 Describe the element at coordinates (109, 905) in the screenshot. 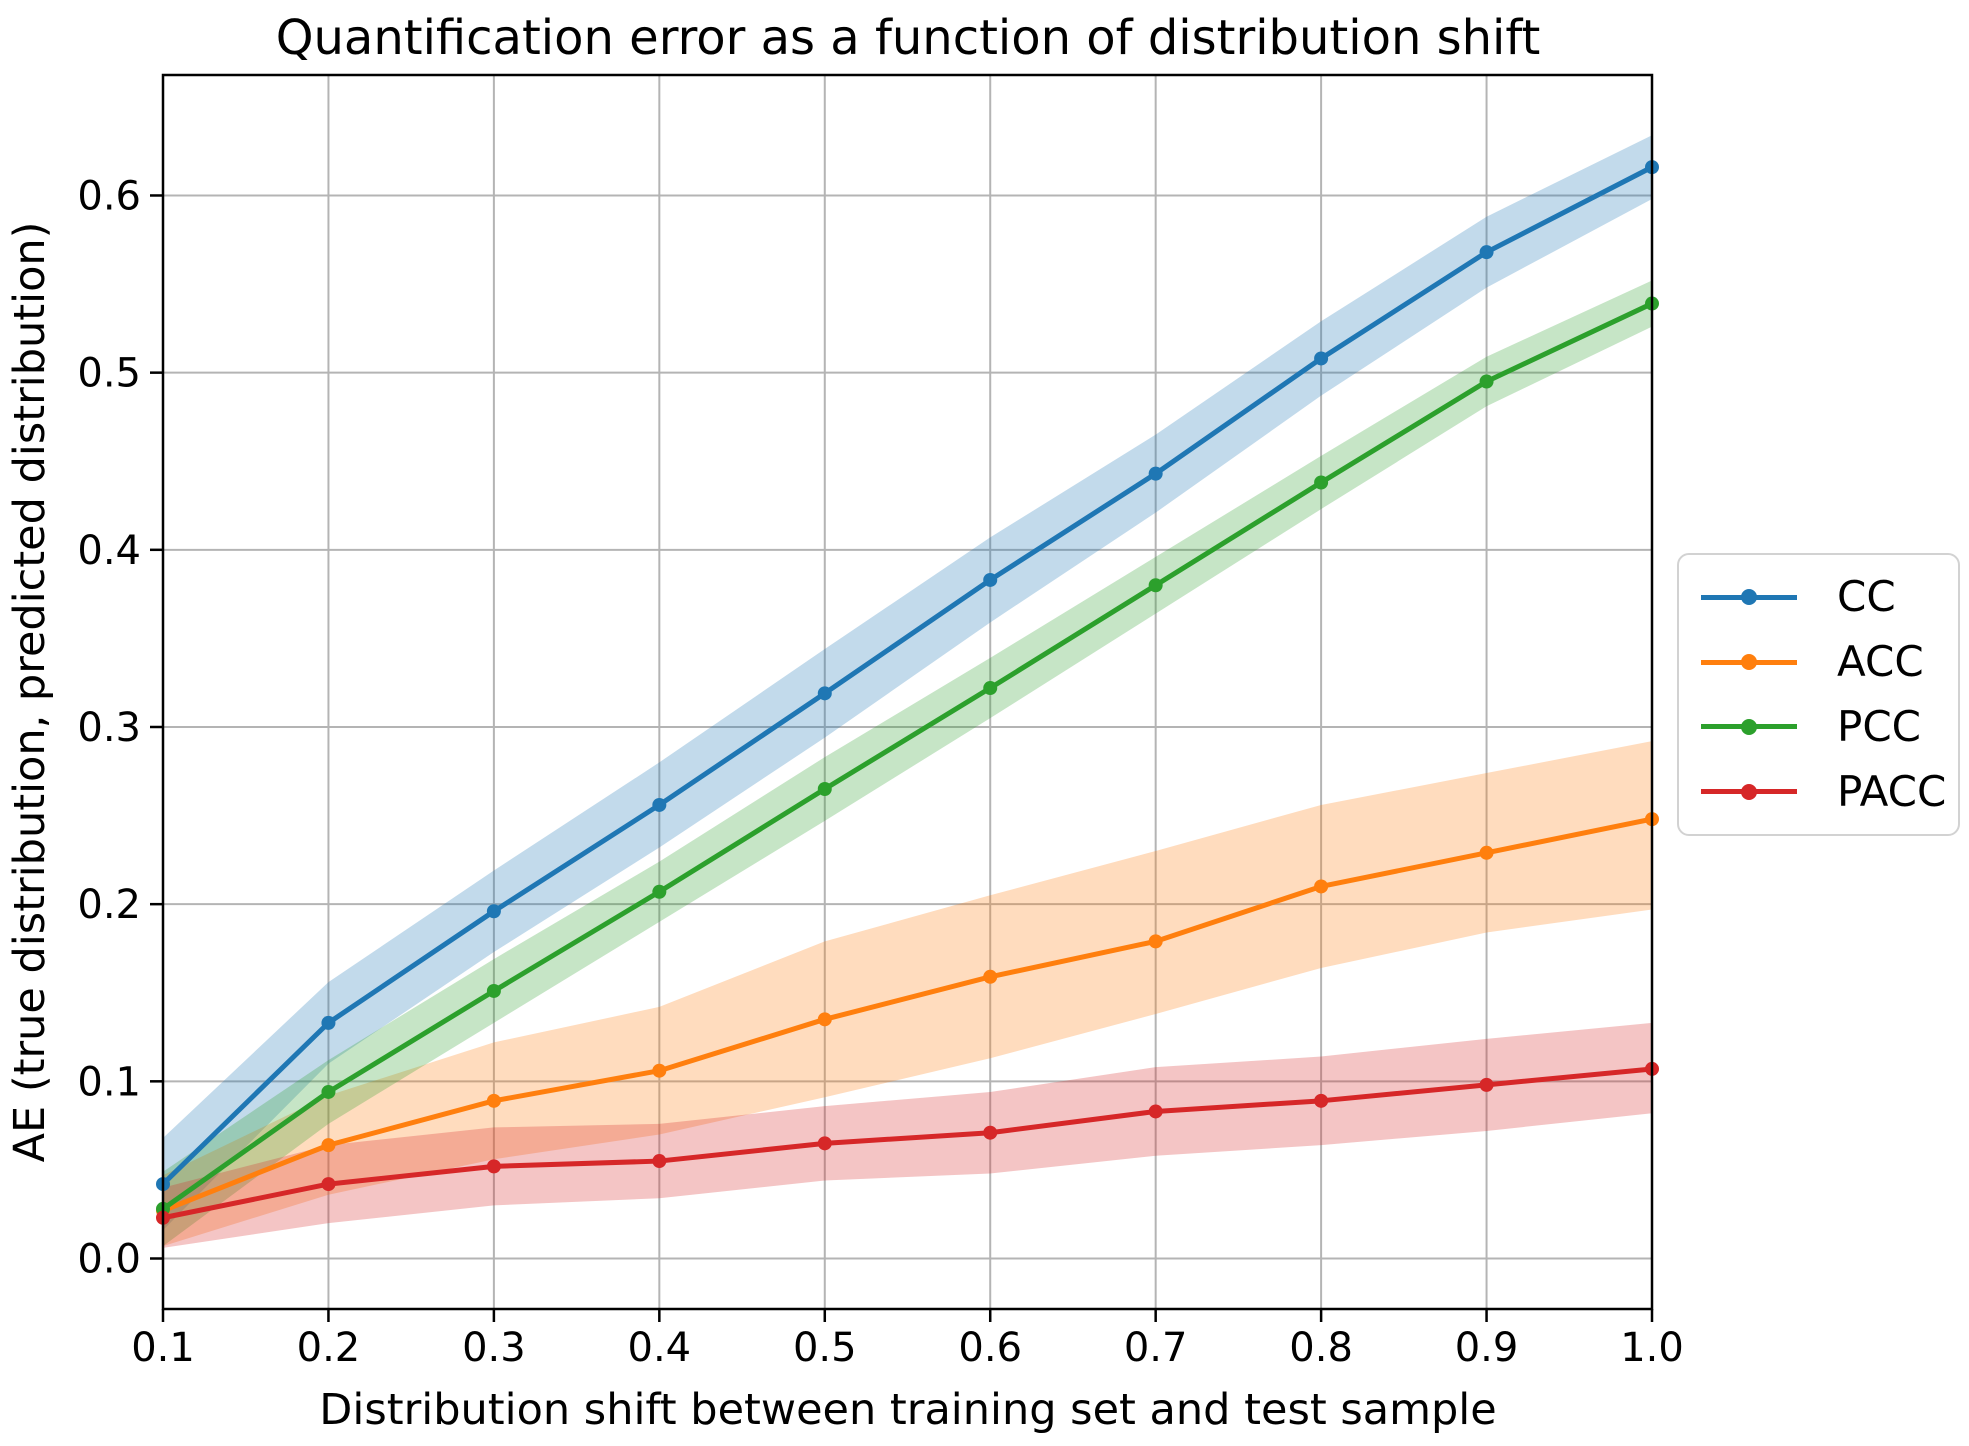

I see `y-tick-label: 0.2` at that location.